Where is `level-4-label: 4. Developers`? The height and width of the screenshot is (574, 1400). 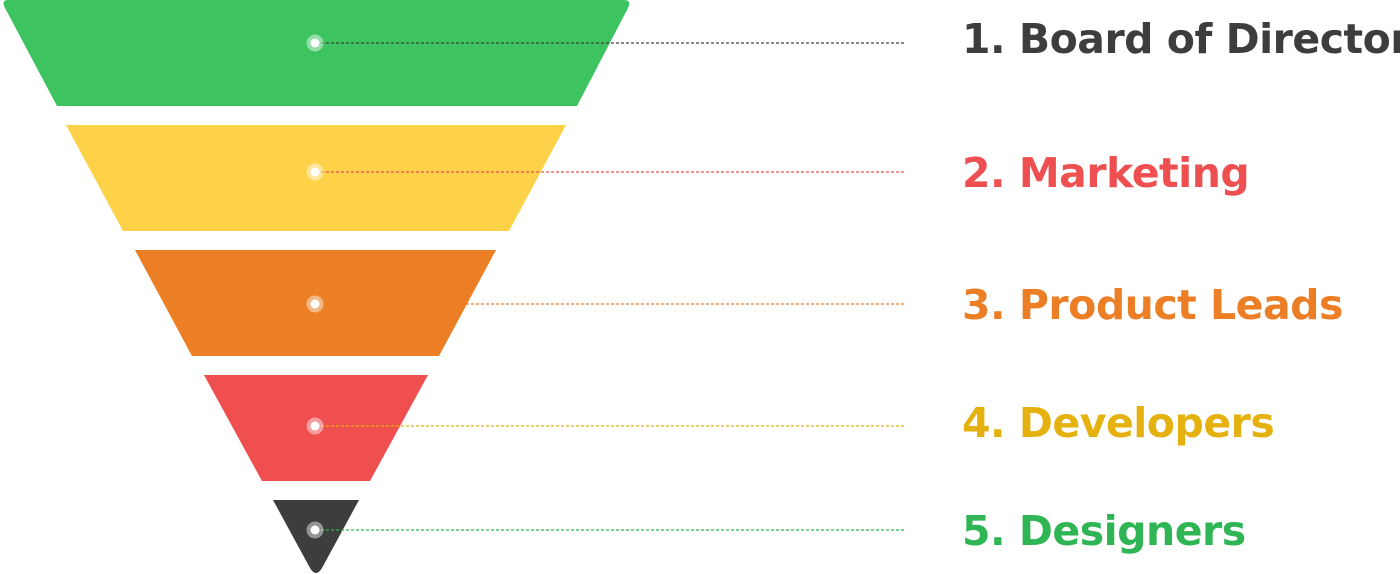 level-4-label: 4. Developers is located at coordinates (1118, 423).